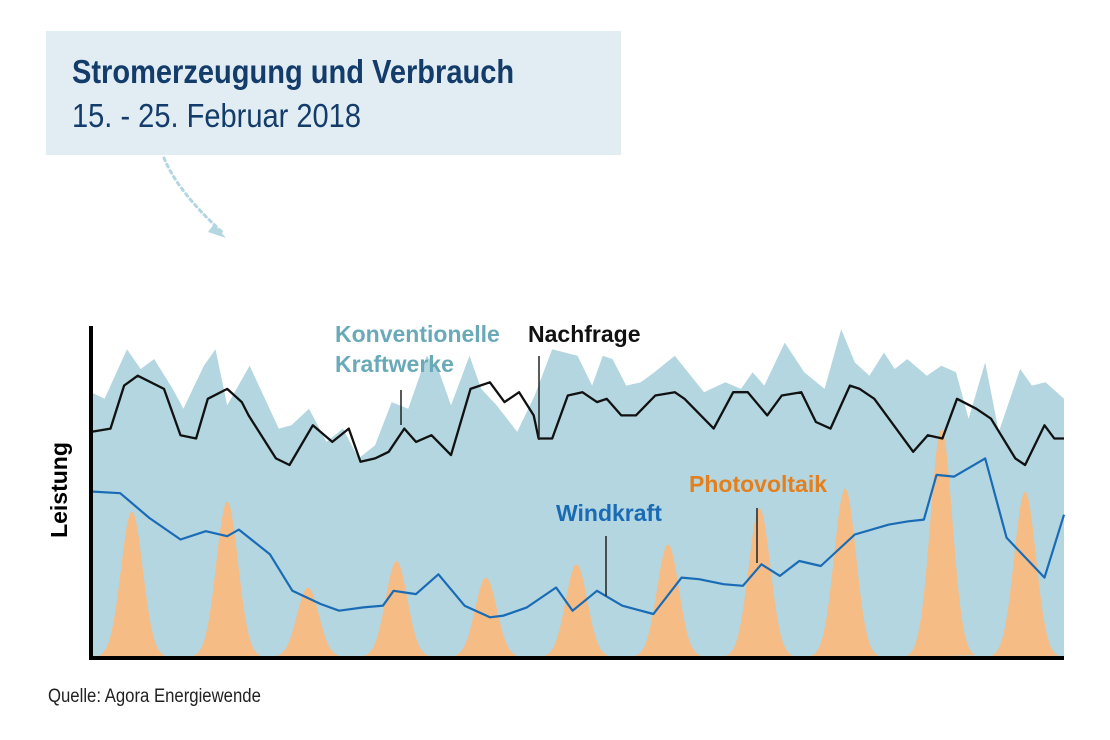  I want to click on label-windkraft: Windkraft, so click(609, 513).